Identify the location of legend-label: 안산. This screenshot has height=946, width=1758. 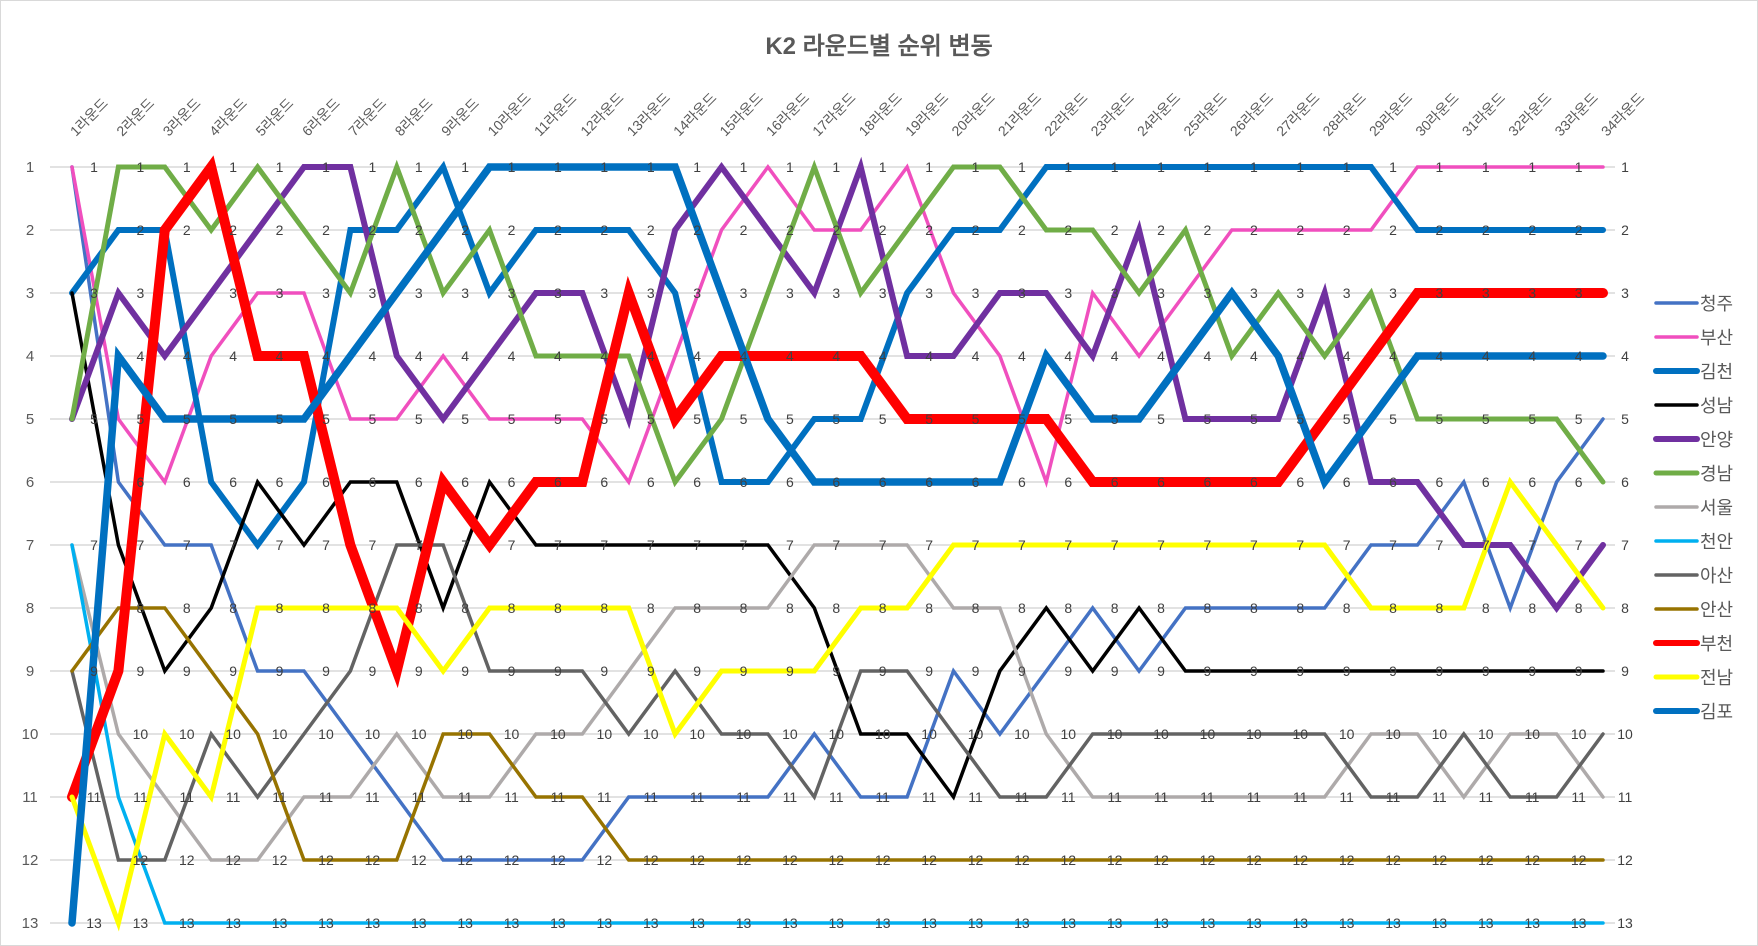
(1716, 610).